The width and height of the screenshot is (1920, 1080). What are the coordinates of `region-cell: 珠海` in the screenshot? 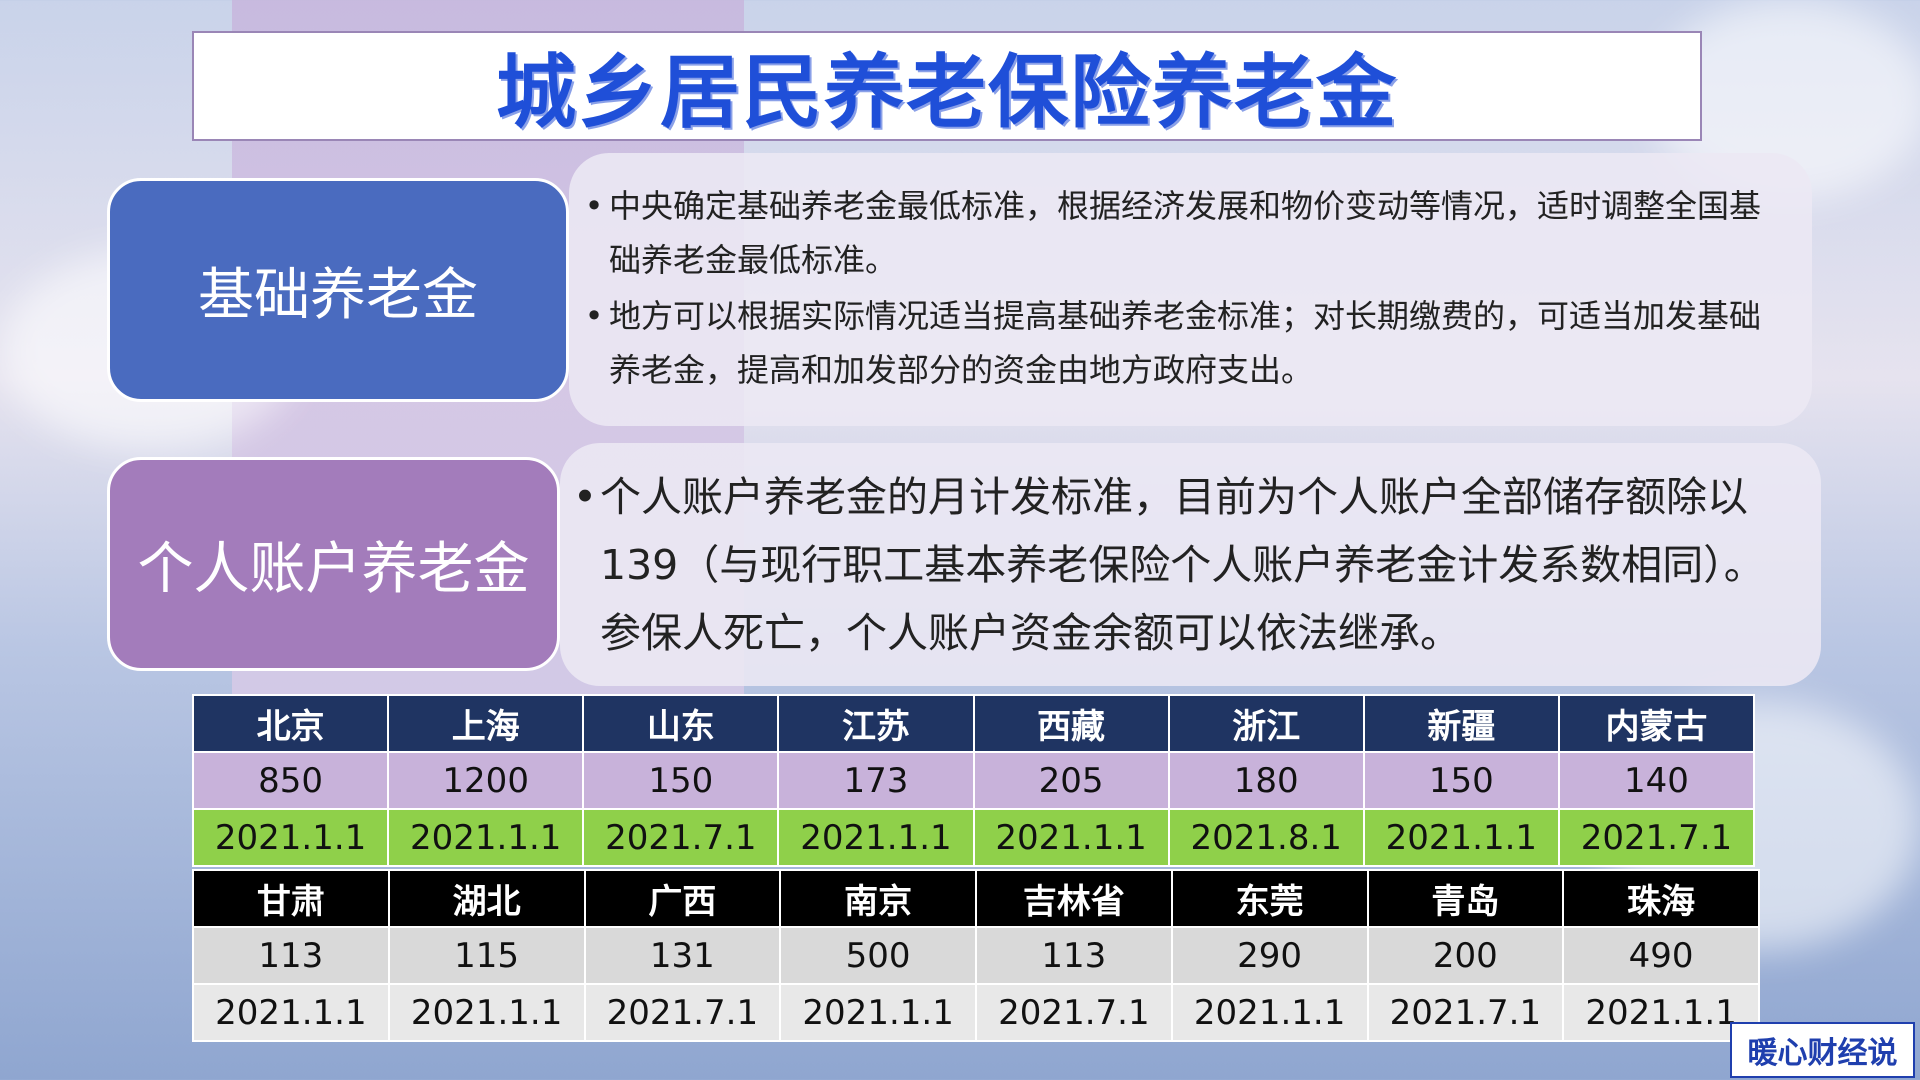 It's located at (1661, 898).